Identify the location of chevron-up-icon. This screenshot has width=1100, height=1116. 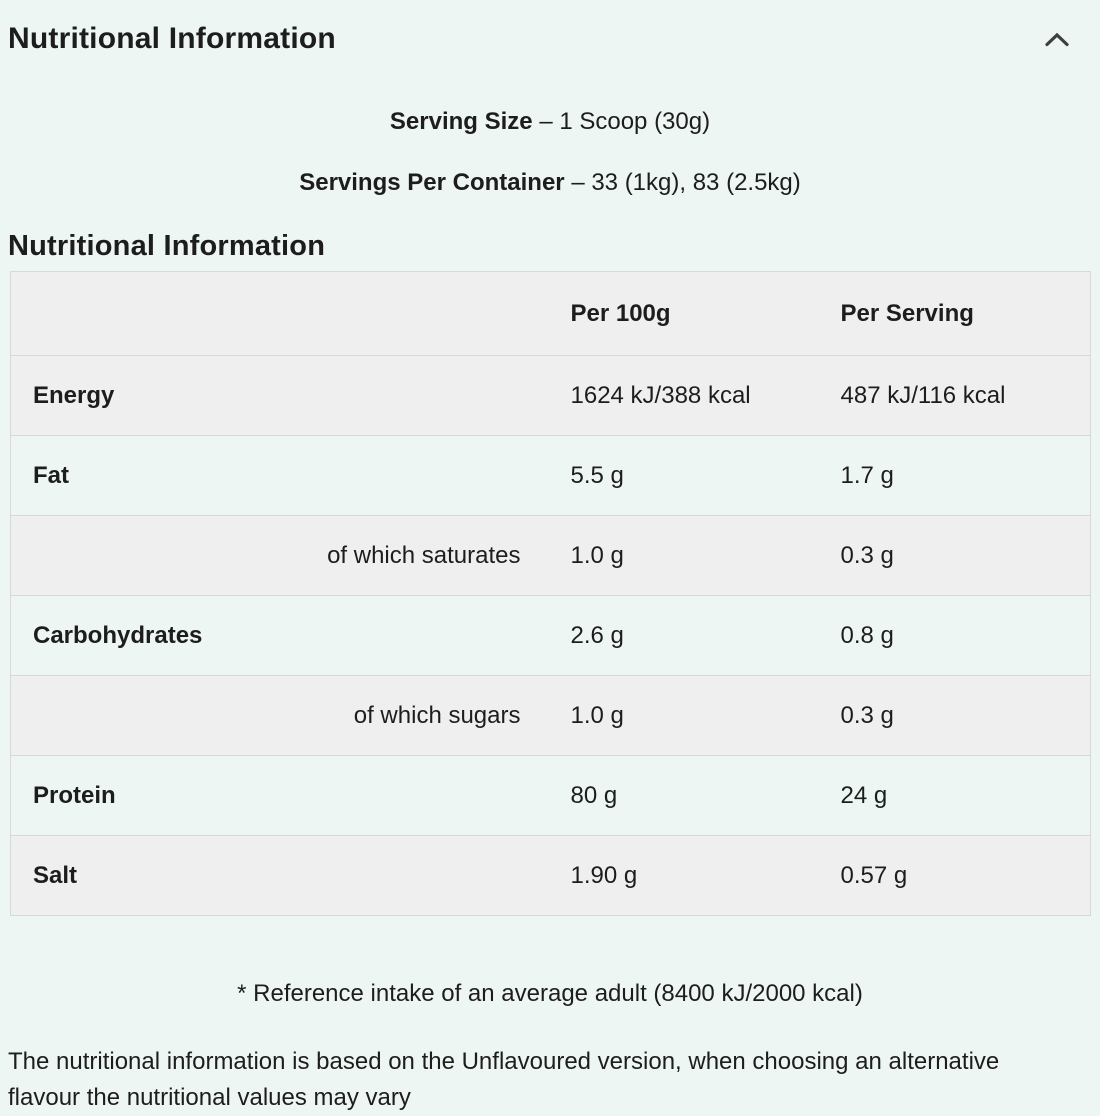
(1057, 41).